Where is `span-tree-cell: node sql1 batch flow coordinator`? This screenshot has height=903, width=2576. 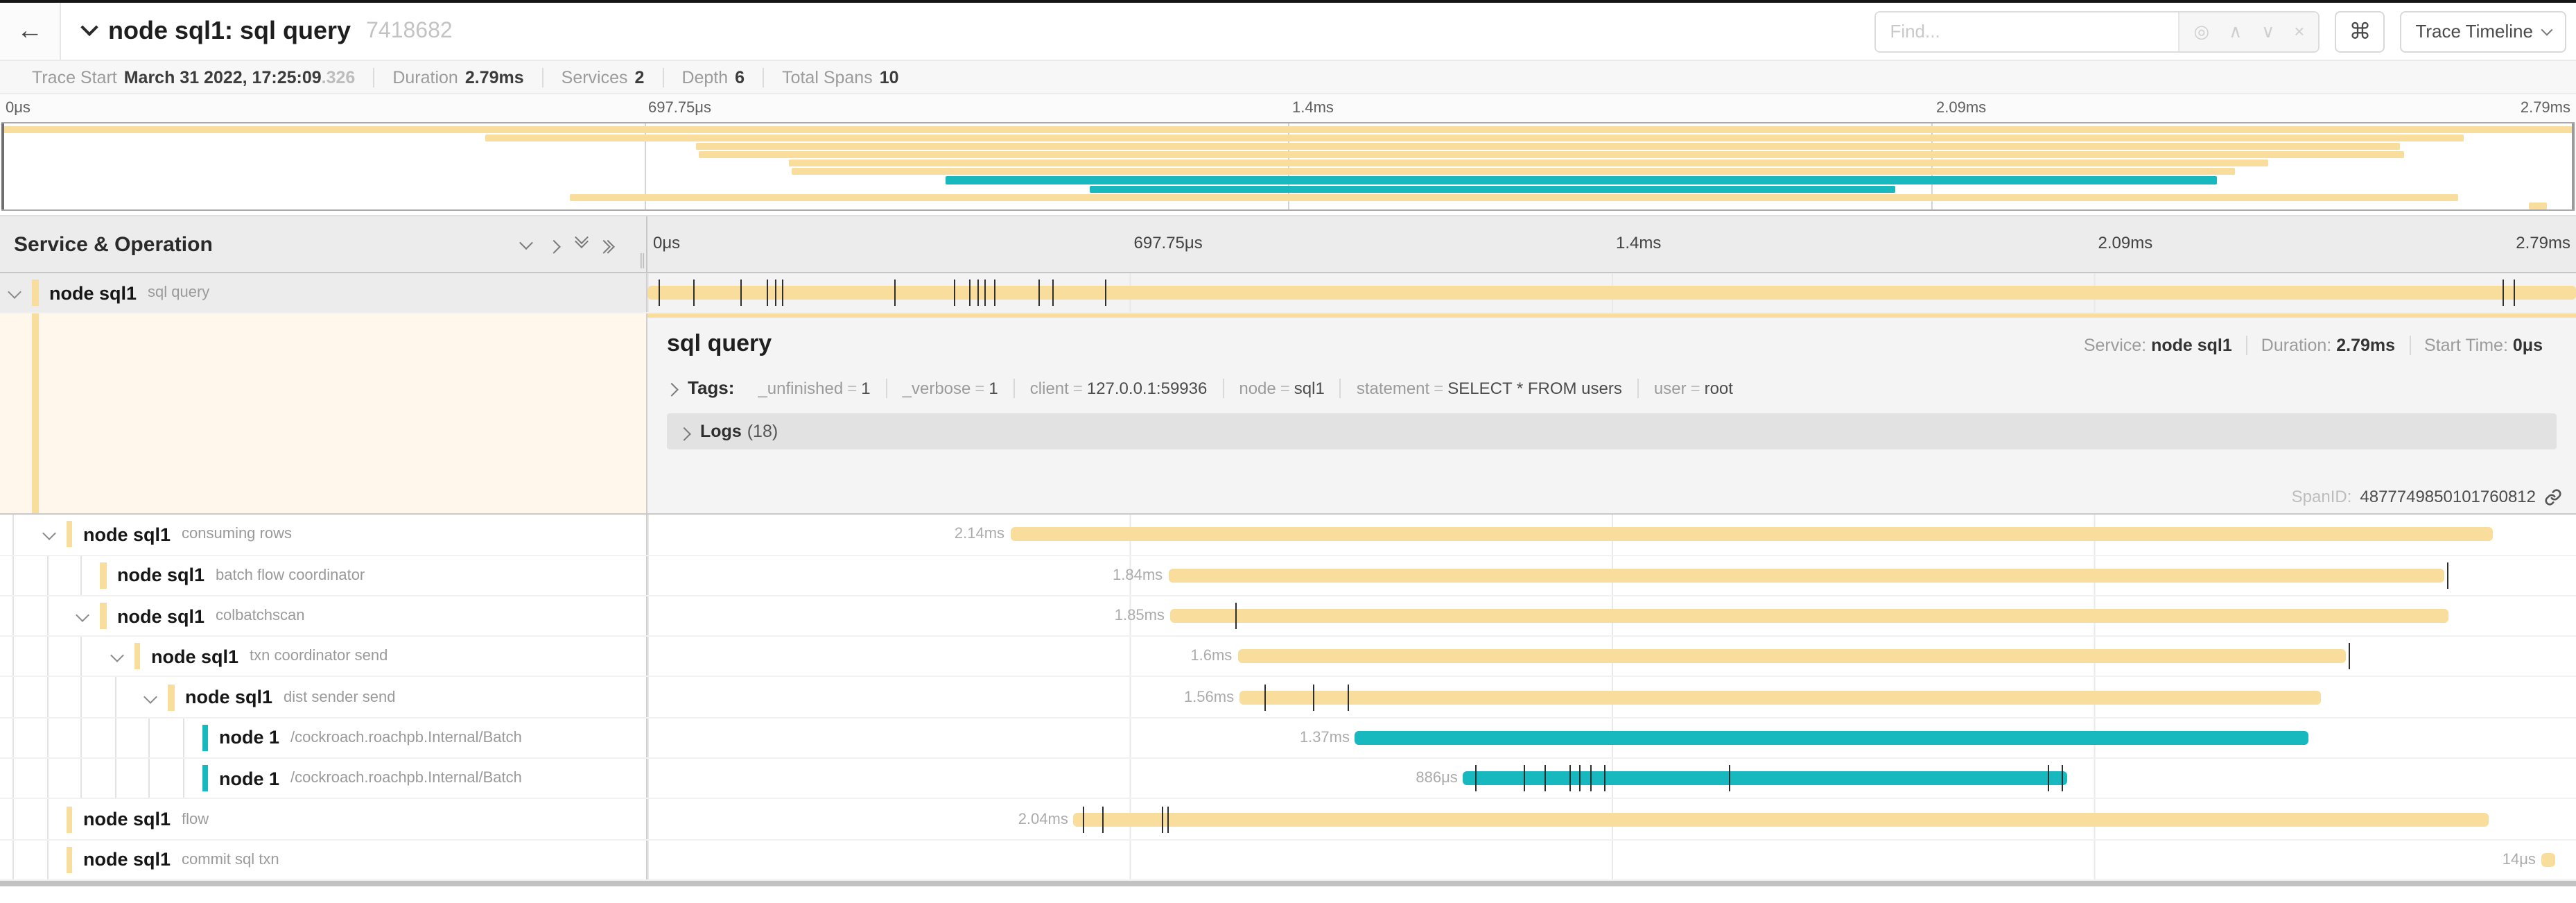
span-tree-cell: node sql1 batch flow coordinator is located at coordinates (323, 575).